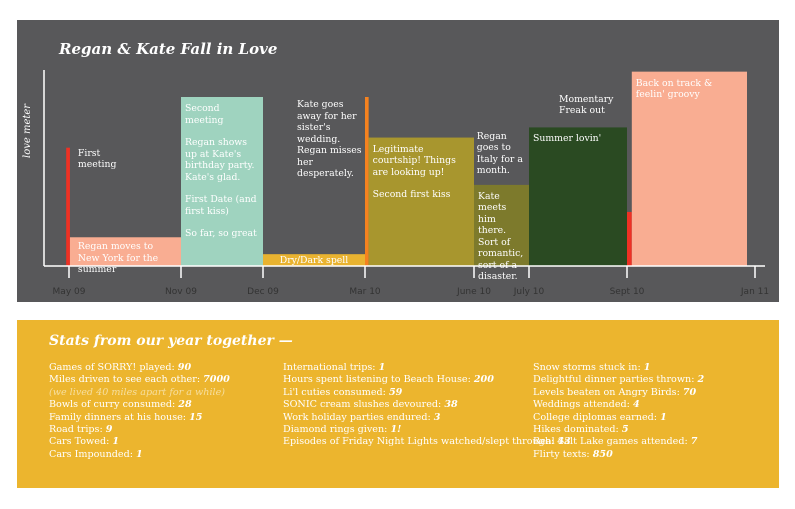  What do you see at coordinates (81, 442) in the screenshot?
I see `stat-label: Cars Towed:` at bounding box center [81, 442].